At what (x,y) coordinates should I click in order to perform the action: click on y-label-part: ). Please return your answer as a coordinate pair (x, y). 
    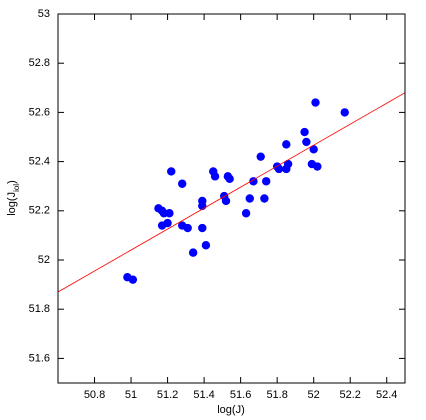
    Looking at the image, I should click on (12, 182).